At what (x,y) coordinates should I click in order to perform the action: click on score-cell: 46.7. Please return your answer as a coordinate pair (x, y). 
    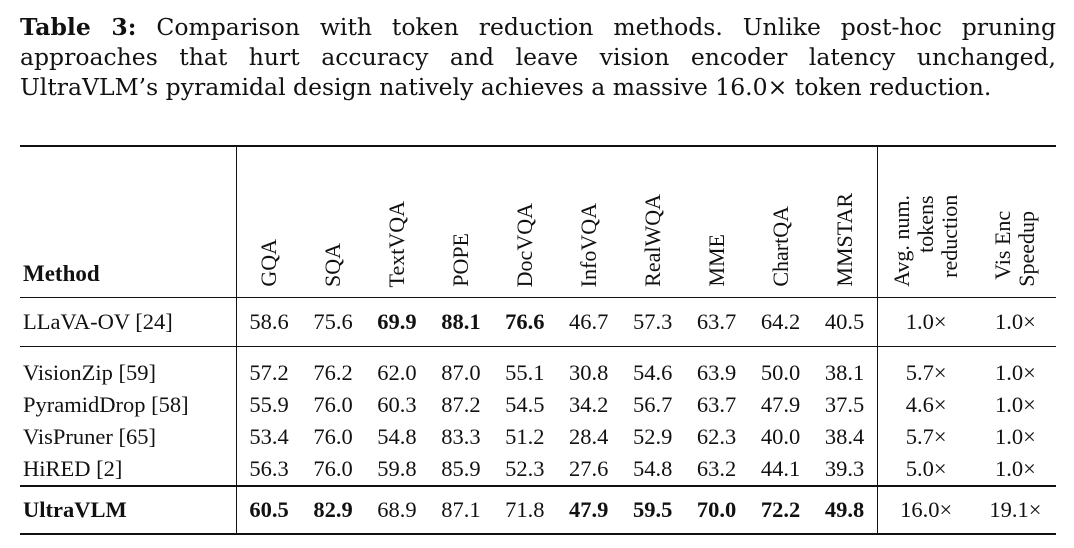
    Looking at the image, I should click on (589, 321).